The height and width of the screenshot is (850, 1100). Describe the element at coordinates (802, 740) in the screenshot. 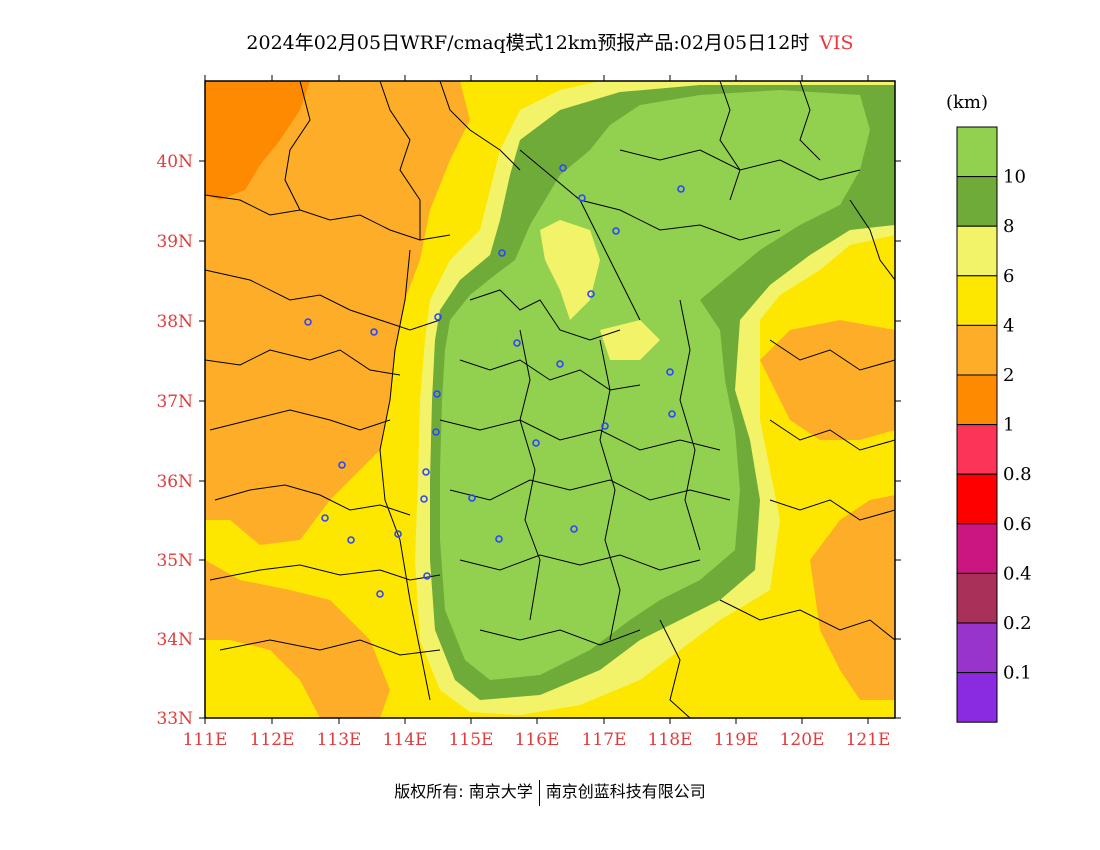

I see `lon-label: 120E` at that location.